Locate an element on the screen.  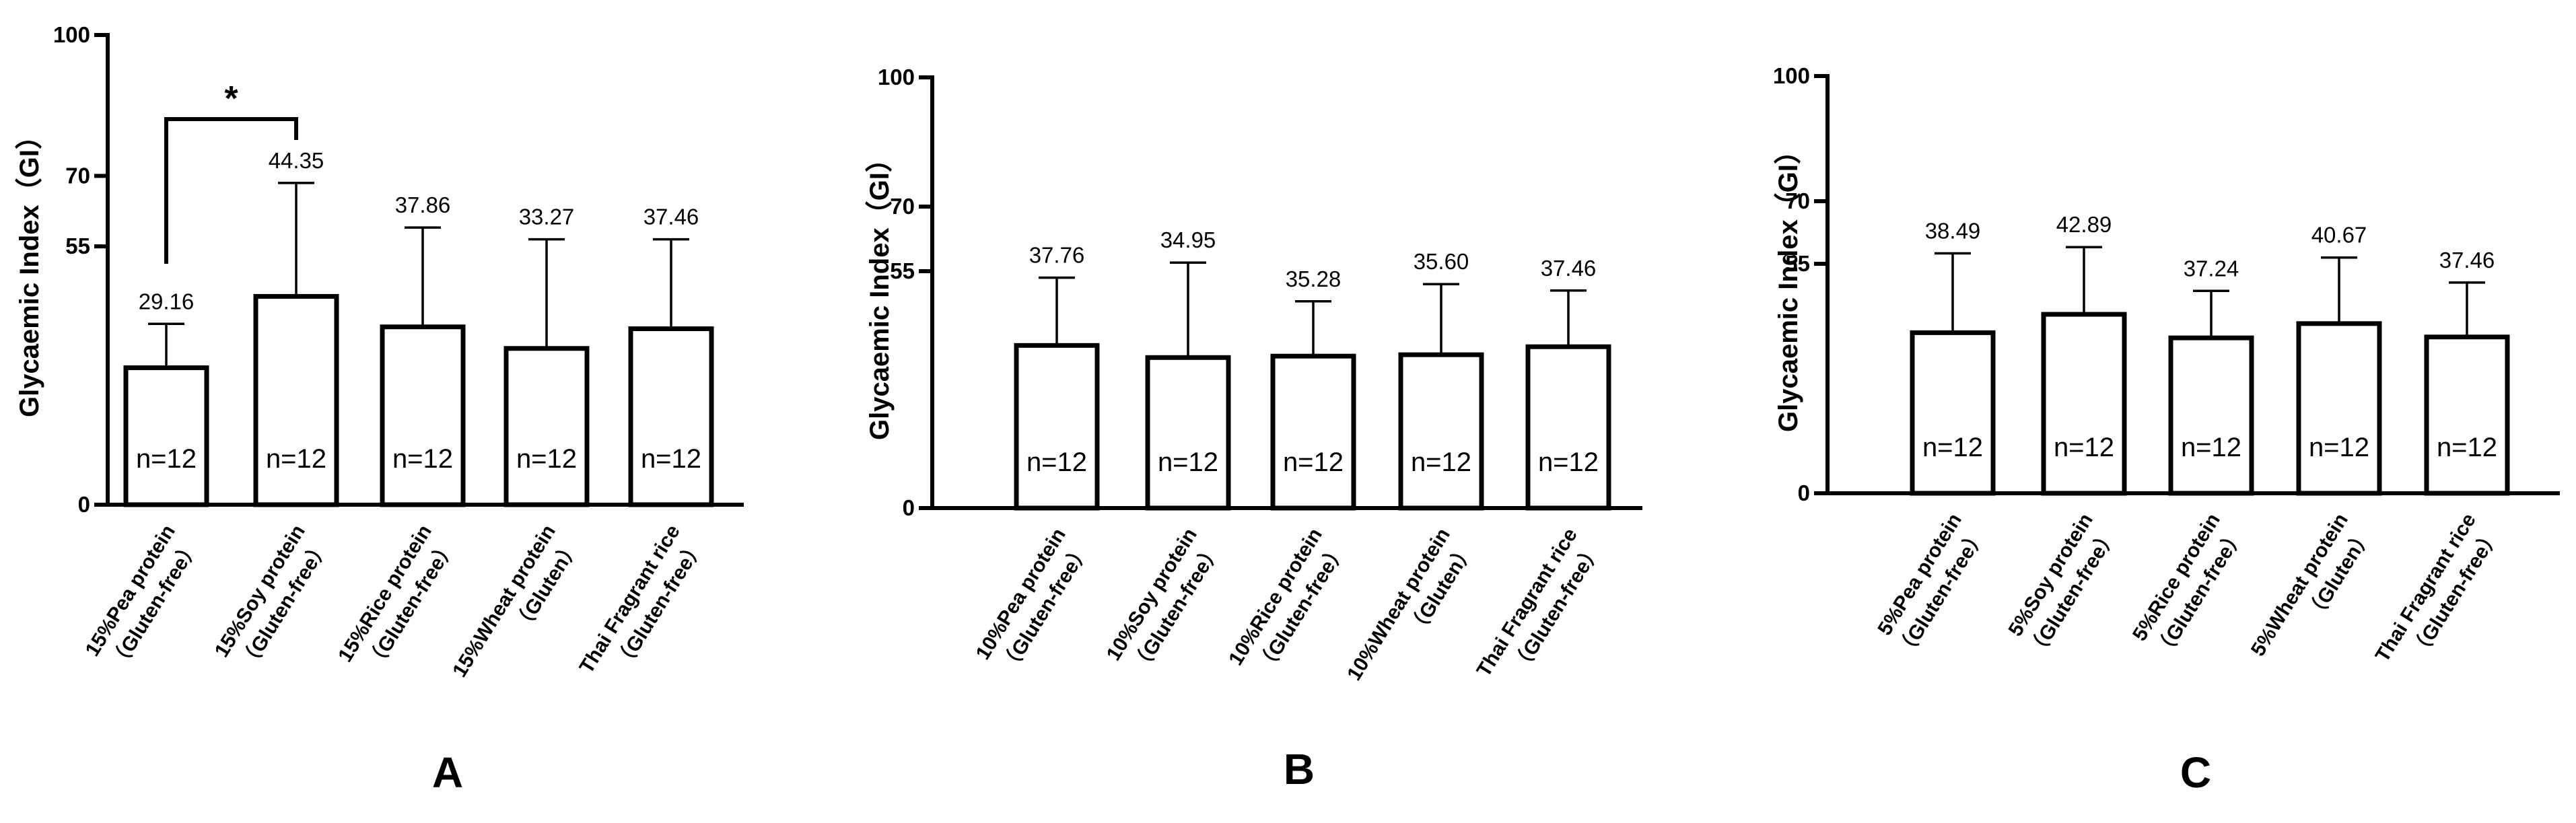
data-label: 37.24 is located at coordinates (2211, 268).